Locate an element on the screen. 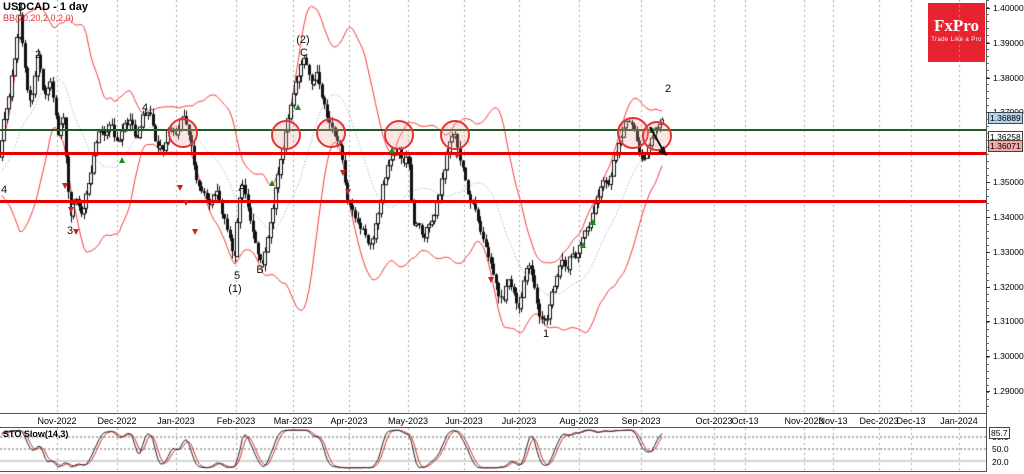 This screenshot has width=1024, height=474. stochastic-indicator-label: STO Slow(14,3) is located at coordinates (36, 434).